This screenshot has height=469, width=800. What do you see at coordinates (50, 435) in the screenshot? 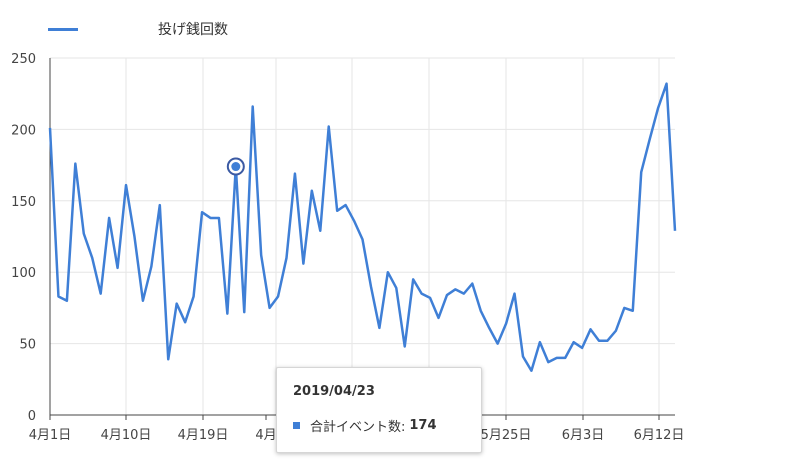
I see `x-tick-label: 4月1日` at bounding box center [50, 435].